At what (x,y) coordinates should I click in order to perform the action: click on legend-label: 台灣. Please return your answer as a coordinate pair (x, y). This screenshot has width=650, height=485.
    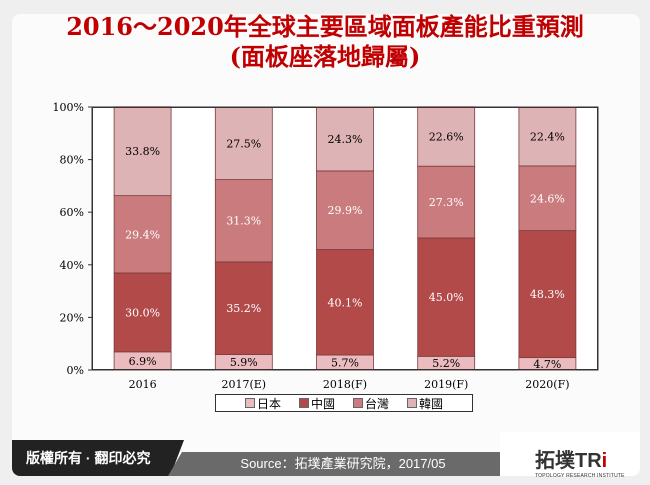
    Looking at the image, I should click on (377, 403).